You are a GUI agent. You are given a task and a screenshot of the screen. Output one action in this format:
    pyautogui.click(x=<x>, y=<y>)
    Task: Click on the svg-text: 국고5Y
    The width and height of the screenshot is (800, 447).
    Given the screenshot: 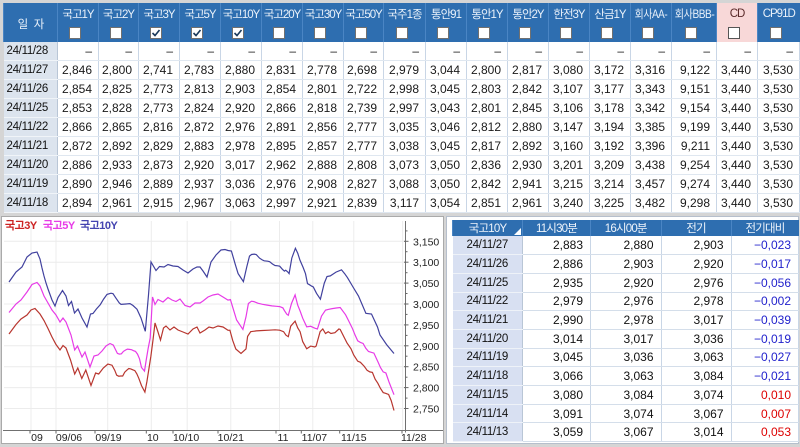 What is the action you would take?
    pyautogui.click(x=59, y=225)
    